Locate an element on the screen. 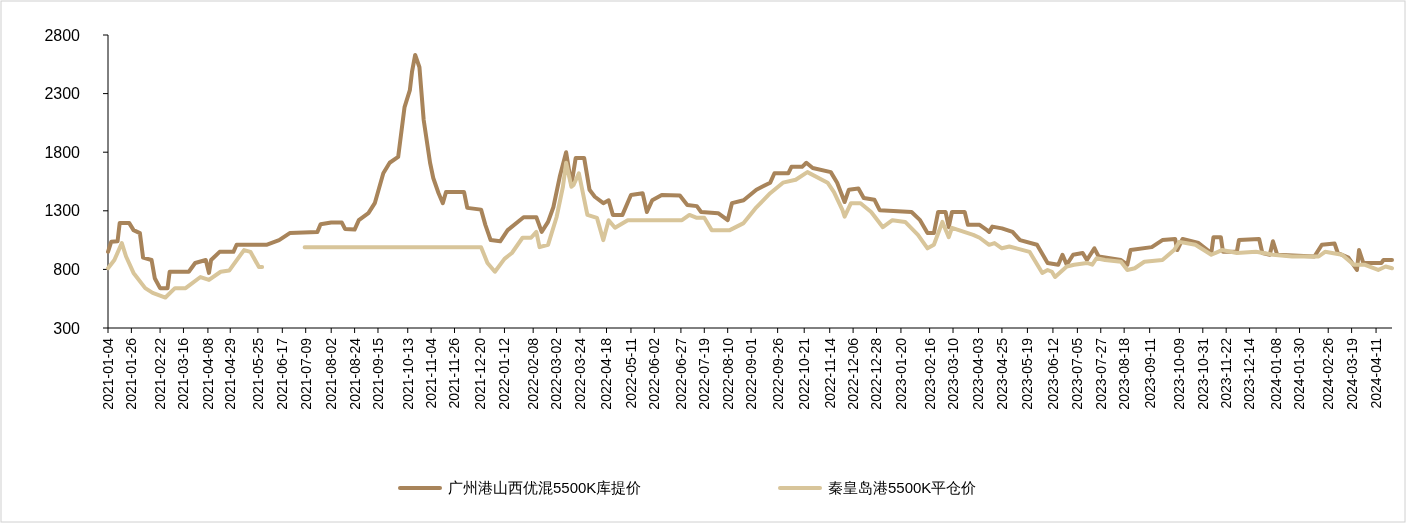 The width and height of the screenshot is (1410, 525). x-tick-label: 2023-10-31 is located at coordinates (1202, 373).